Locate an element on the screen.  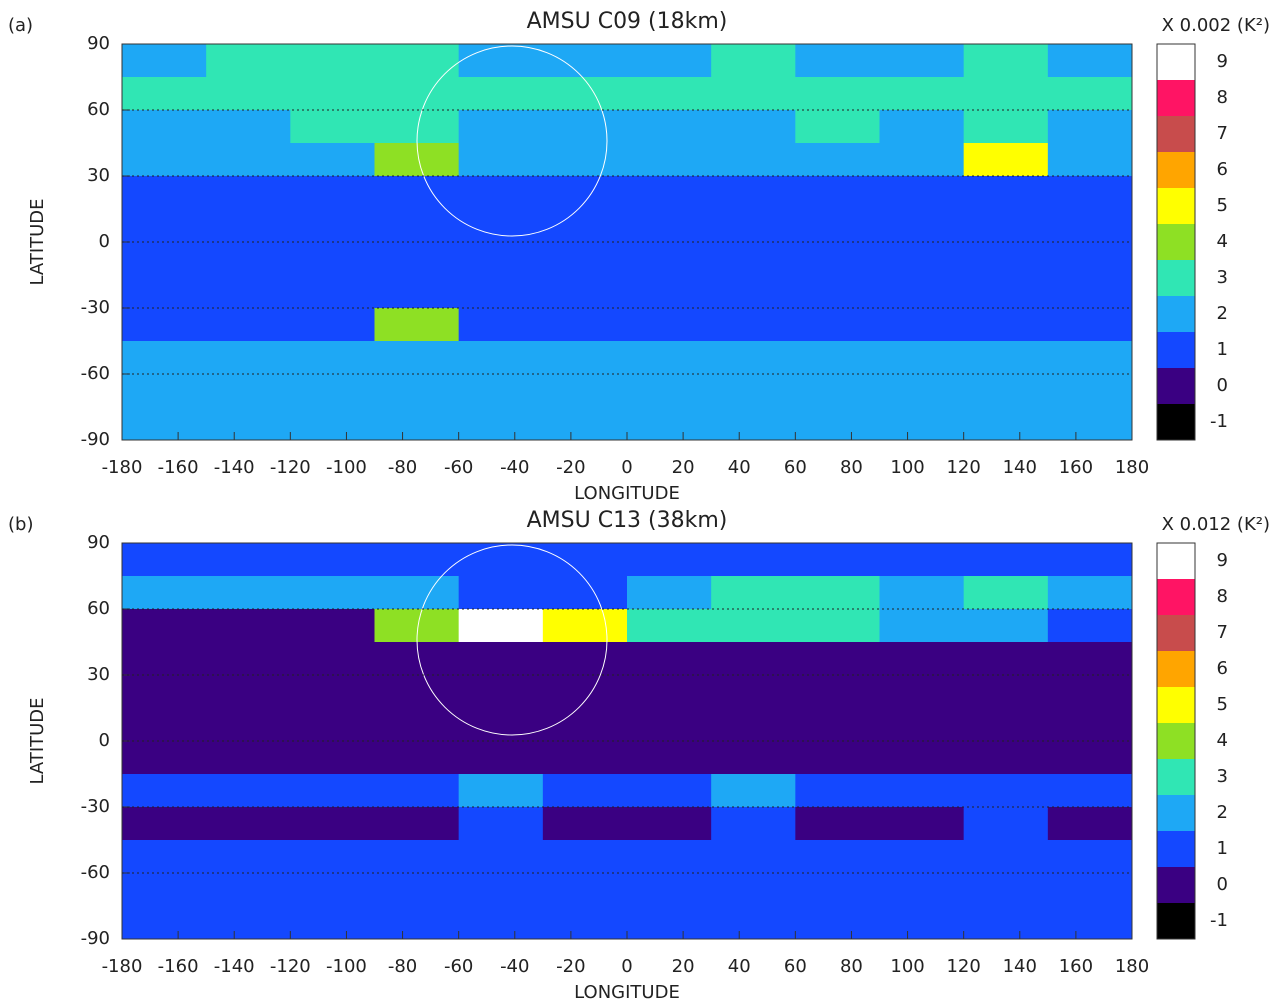
colorbar-tick-label: 1 is located at coordinates (1222, 848).